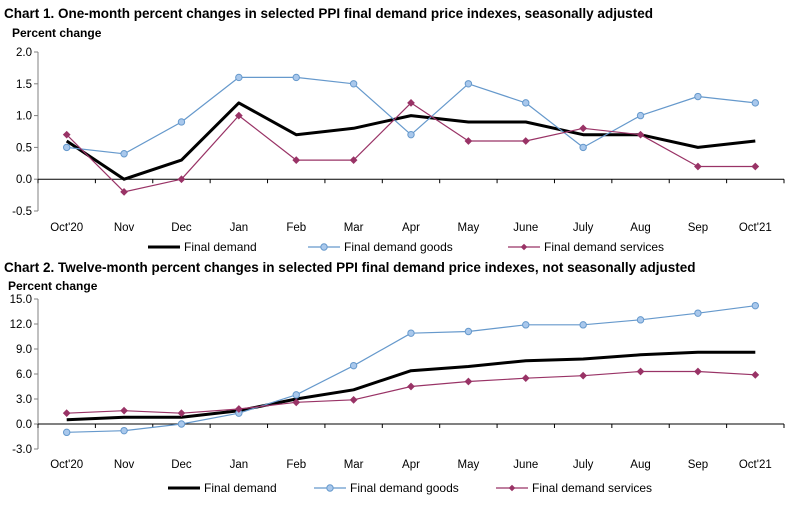 The height and width of the screenshot is (508, 796). Describe the element at coordinates (124, 465) in the screenshot. I see `chart2-x-tick-label: Nov` at that location.